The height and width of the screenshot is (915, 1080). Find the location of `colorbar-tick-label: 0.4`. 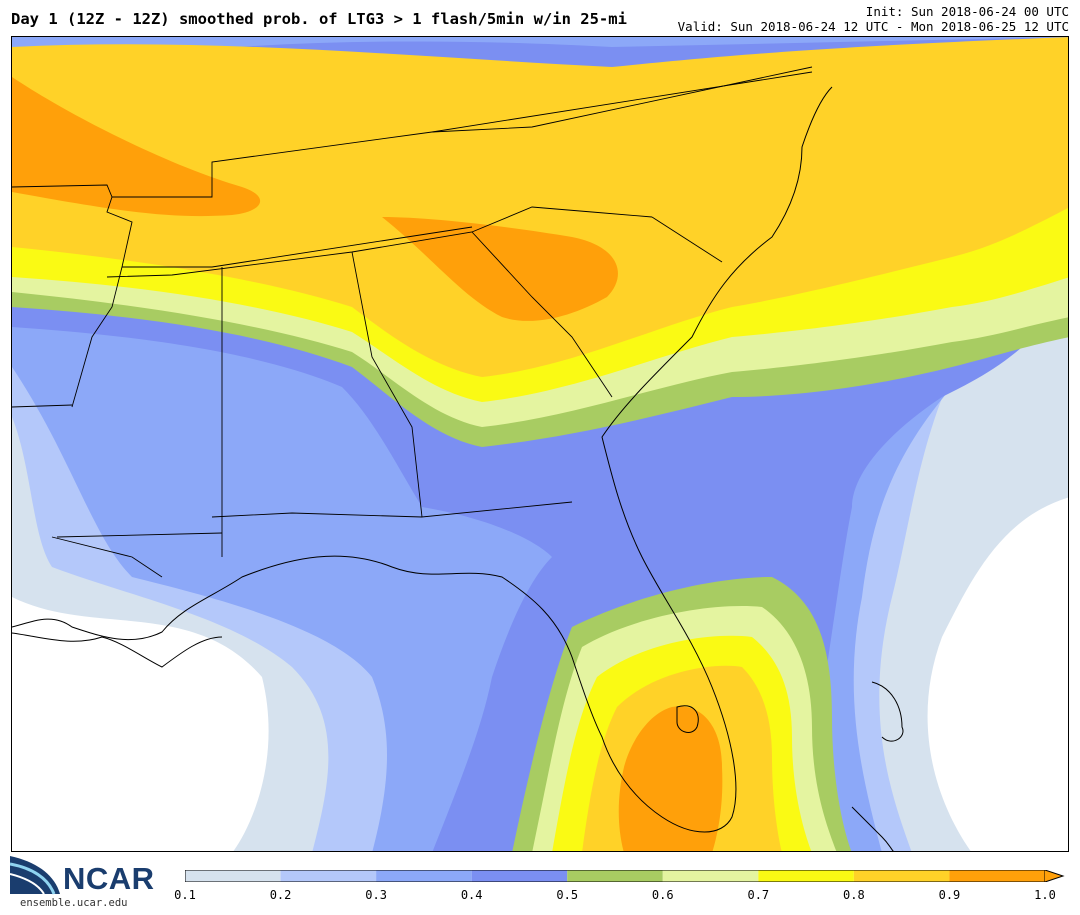

colorbar-tick-label: 0.4 is located at coordinates (471, 895).